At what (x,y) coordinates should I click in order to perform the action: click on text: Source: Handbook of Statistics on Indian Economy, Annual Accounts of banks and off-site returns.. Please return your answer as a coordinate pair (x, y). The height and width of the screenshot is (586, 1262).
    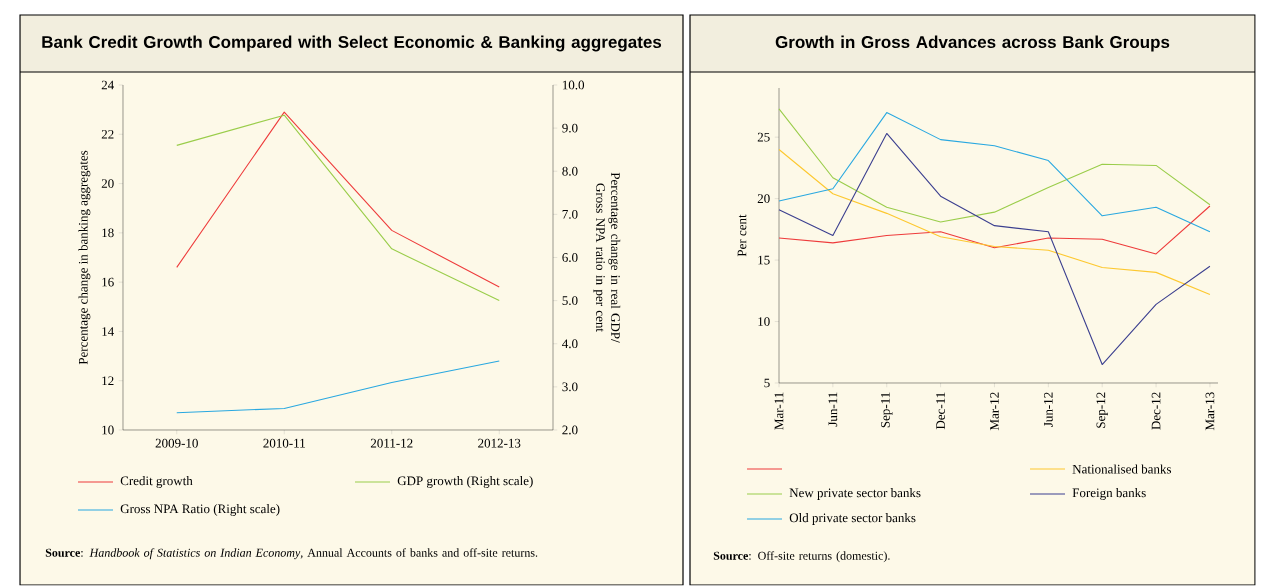
    Looking at the image, I should click on (291, 554).